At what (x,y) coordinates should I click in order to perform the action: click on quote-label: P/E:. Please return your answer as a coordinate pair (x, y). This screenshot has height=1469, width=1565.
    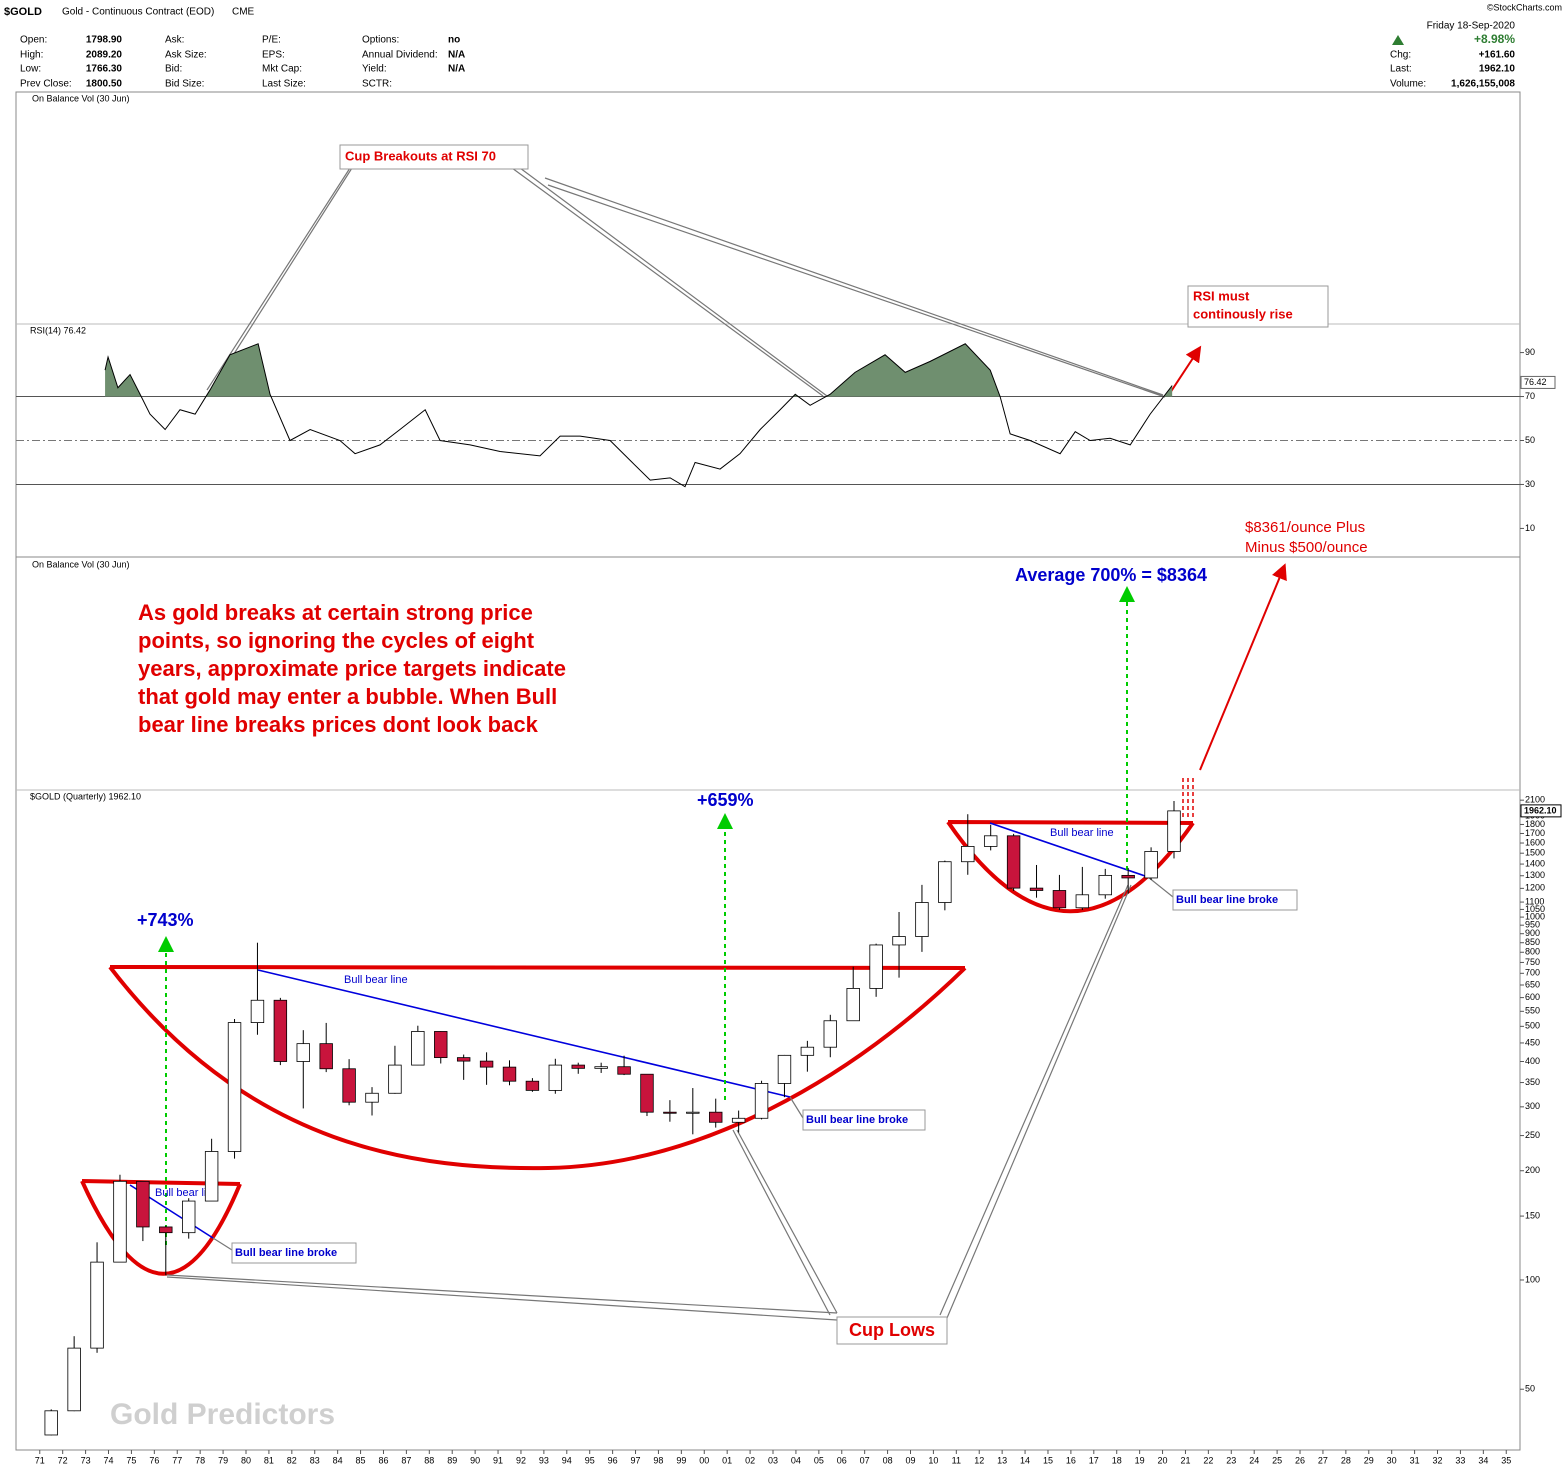
    Looking at the image, I should click on (271, 40).